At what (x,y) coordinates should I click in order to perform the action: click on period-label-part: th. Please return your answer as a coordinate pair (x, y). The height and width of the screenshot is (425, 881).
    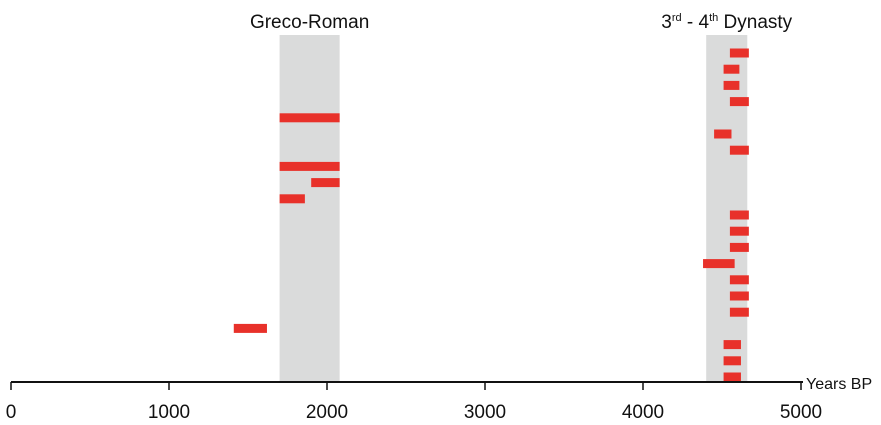
    Looking at the image, I should click on (713, 18).